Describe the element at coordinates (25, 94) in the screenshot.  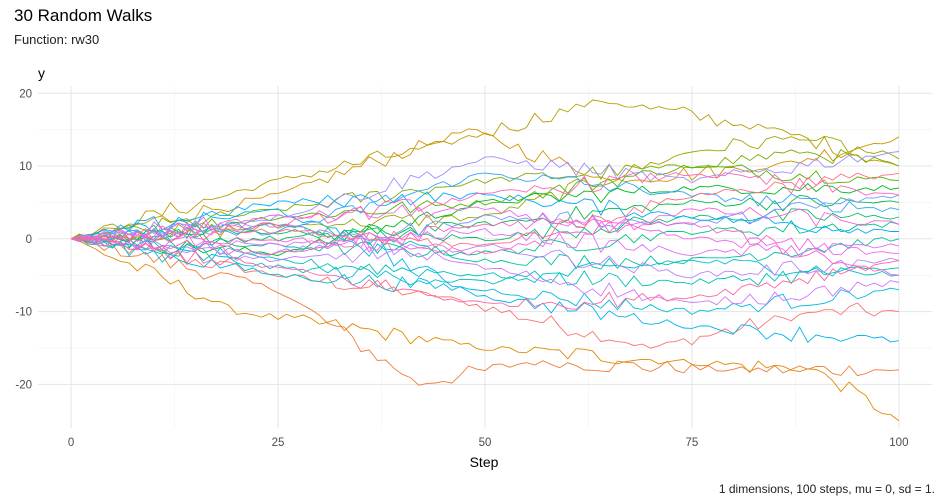
I see `y-tick-label: 20` at that location.